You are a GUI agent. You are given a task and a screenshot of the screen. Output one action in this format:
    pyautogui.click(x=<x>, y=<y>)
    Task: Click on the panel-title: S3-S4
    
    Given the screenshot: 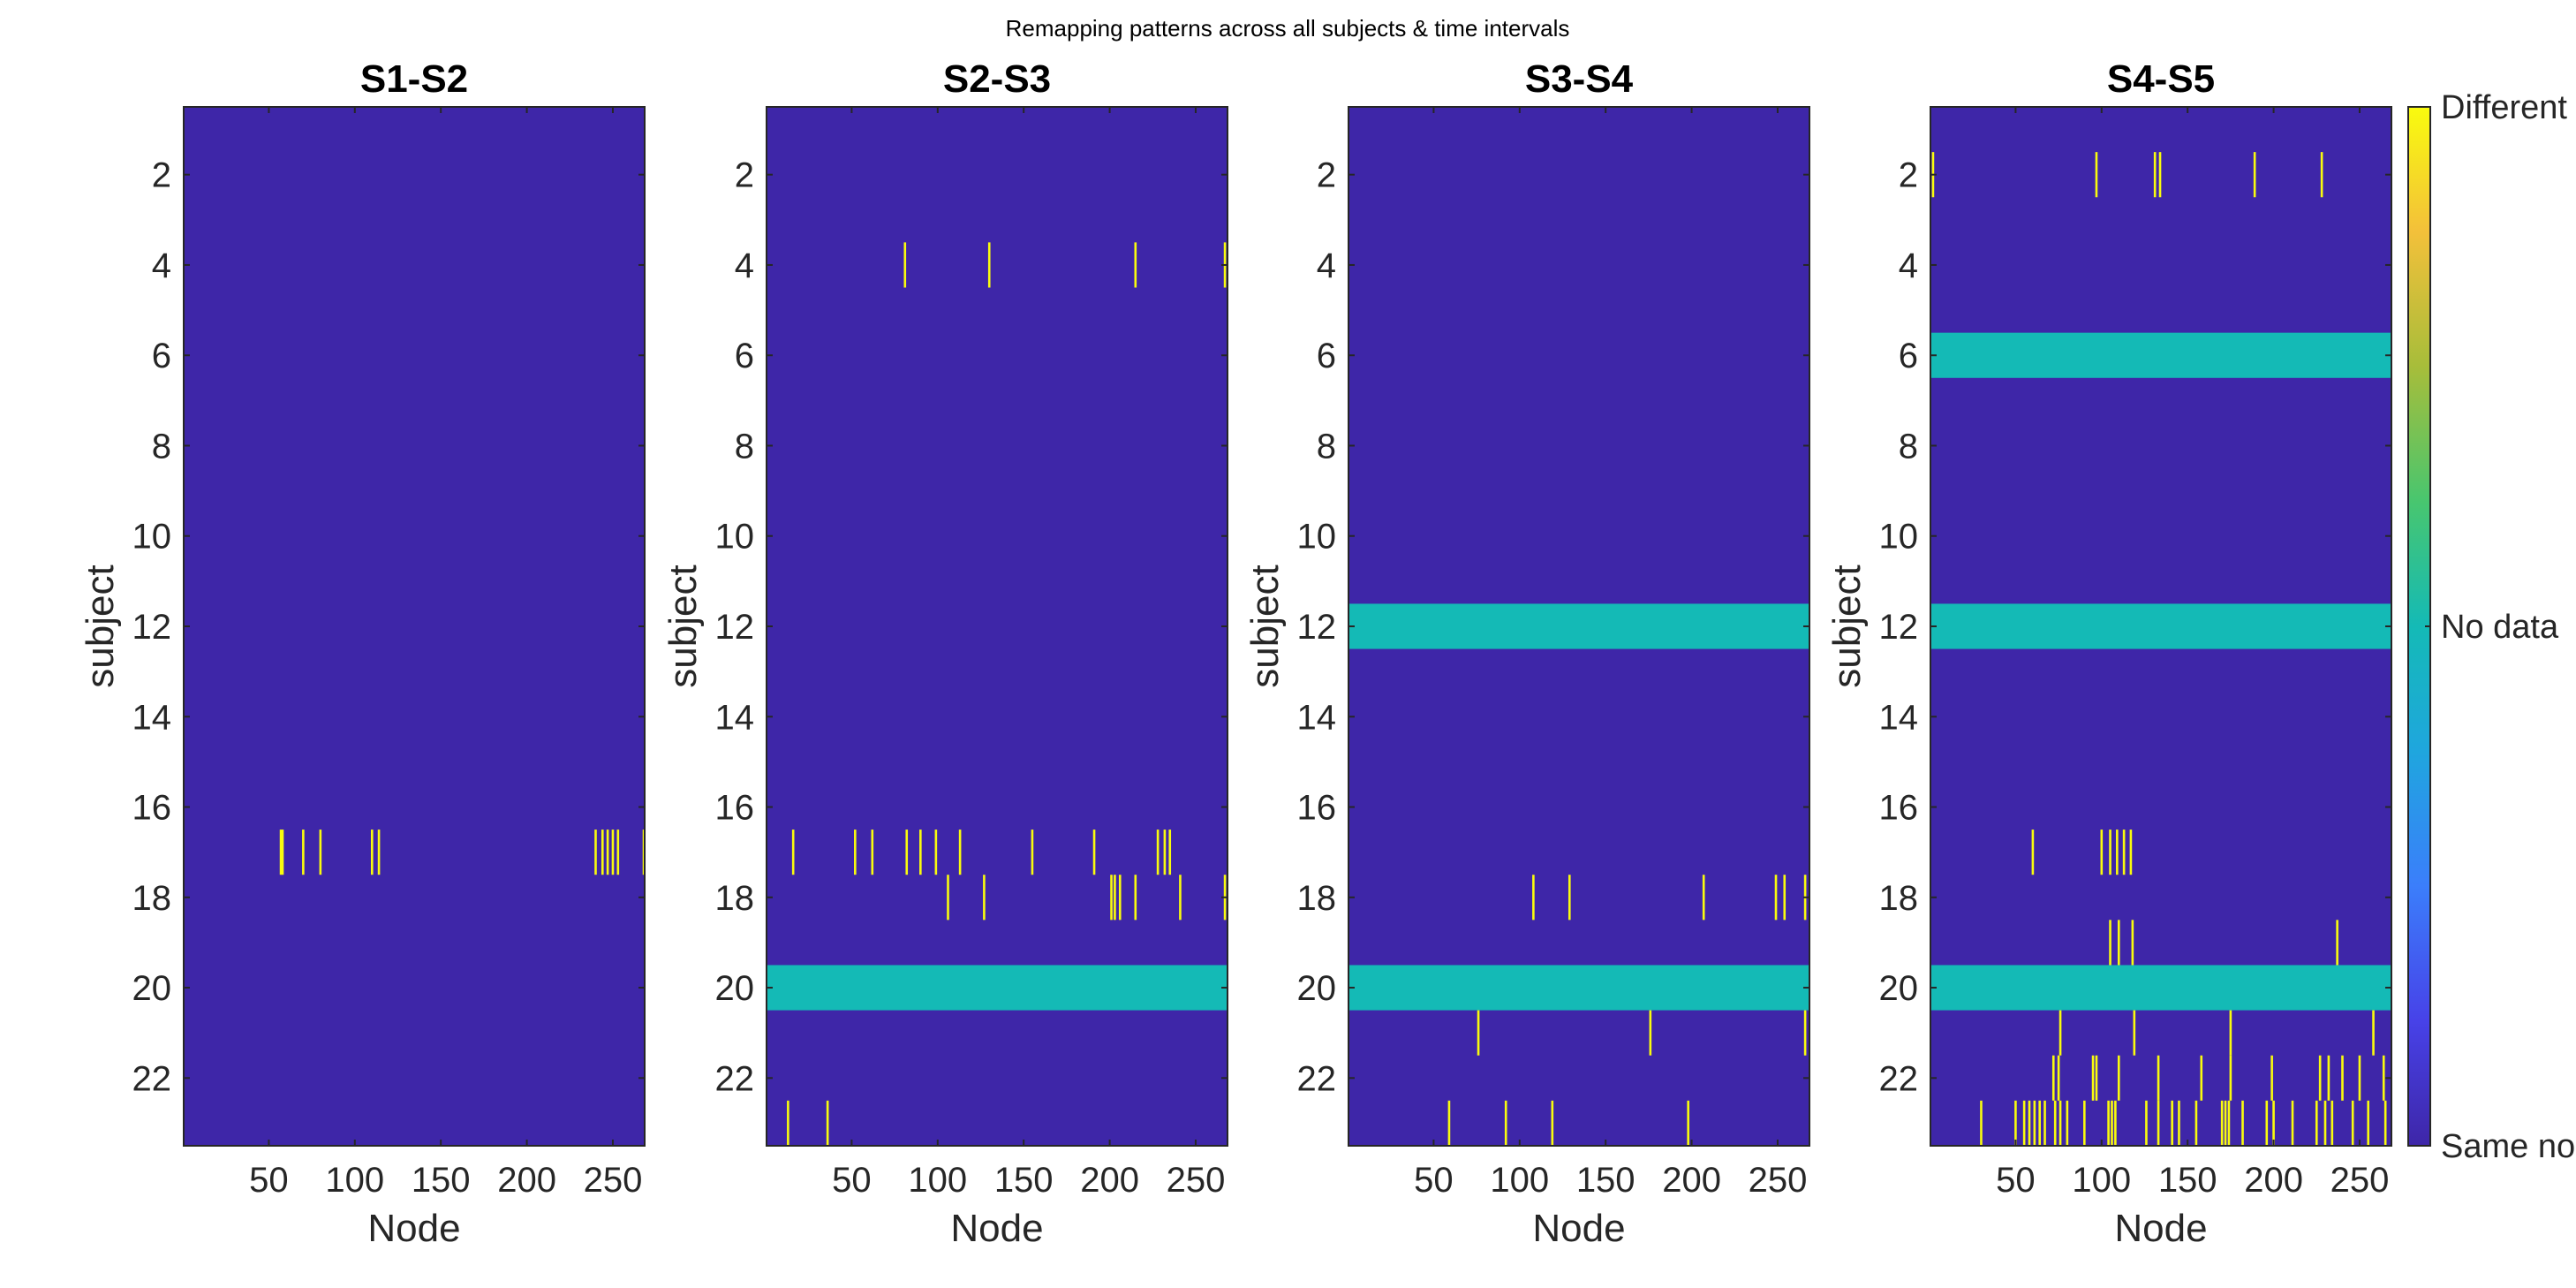 What is the action you would take?
    pyautogui.click(x=1579, y=79)
    